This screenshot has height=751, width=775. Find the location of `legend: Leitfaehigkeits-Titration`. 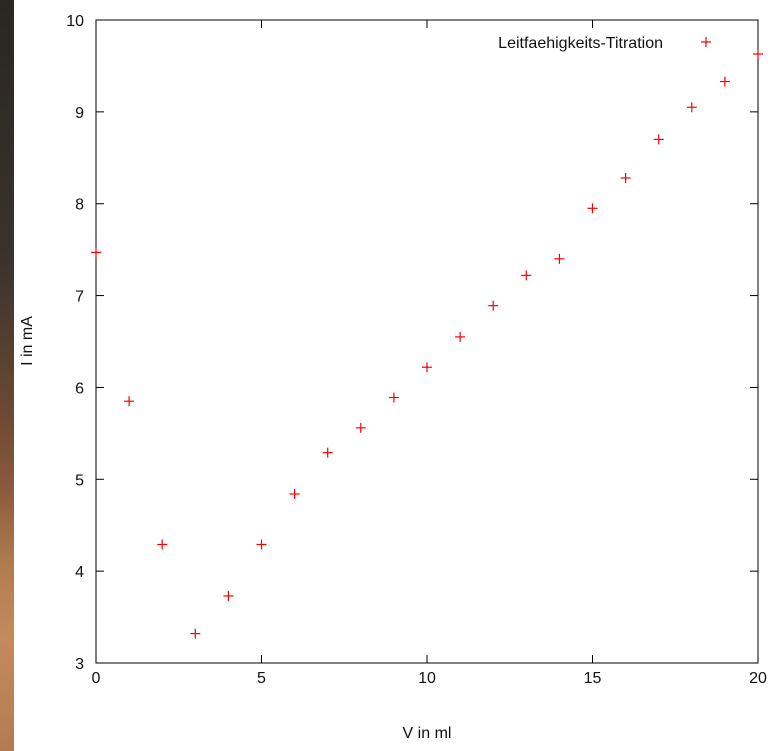

legend: Leitfaehigkeits-Titration is located at coordinates (604, 43).